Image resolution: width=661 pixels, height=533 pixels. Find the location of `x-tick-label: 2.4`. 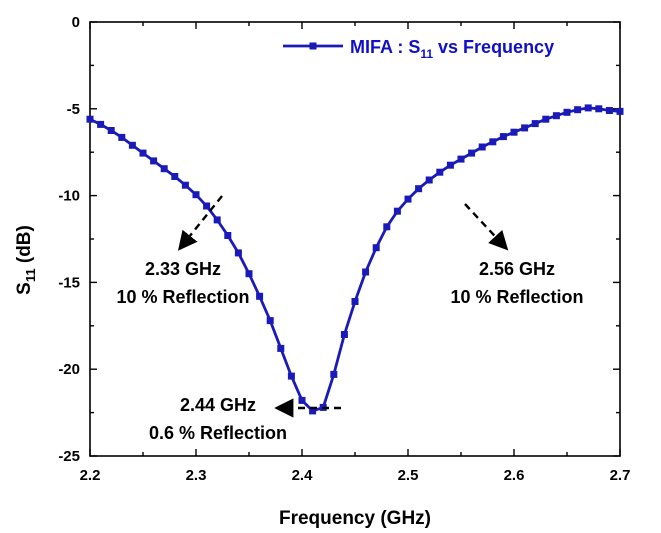

x-tick-label: 2.4 is located at coordinates (303, 475).